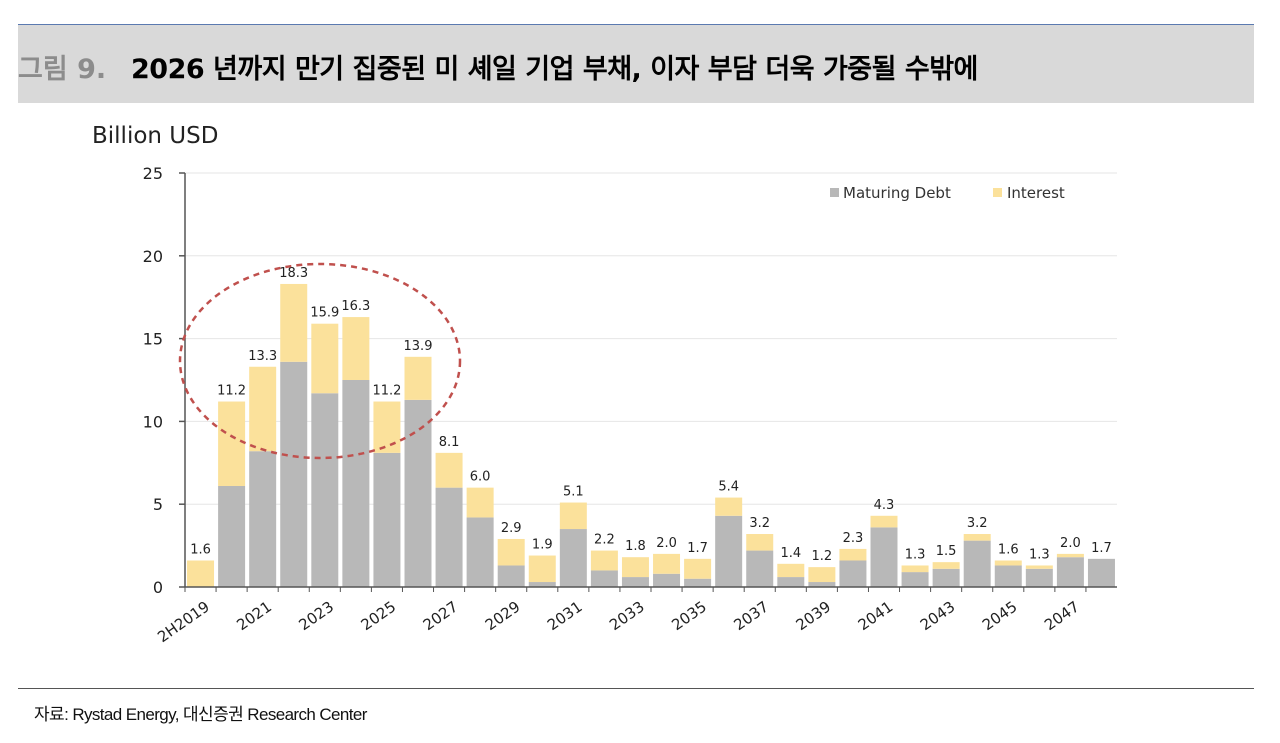 Image resolution: width=1280 pixels, height=743 pixels. I want to click on data-label: 5.4, so click(728, 487).